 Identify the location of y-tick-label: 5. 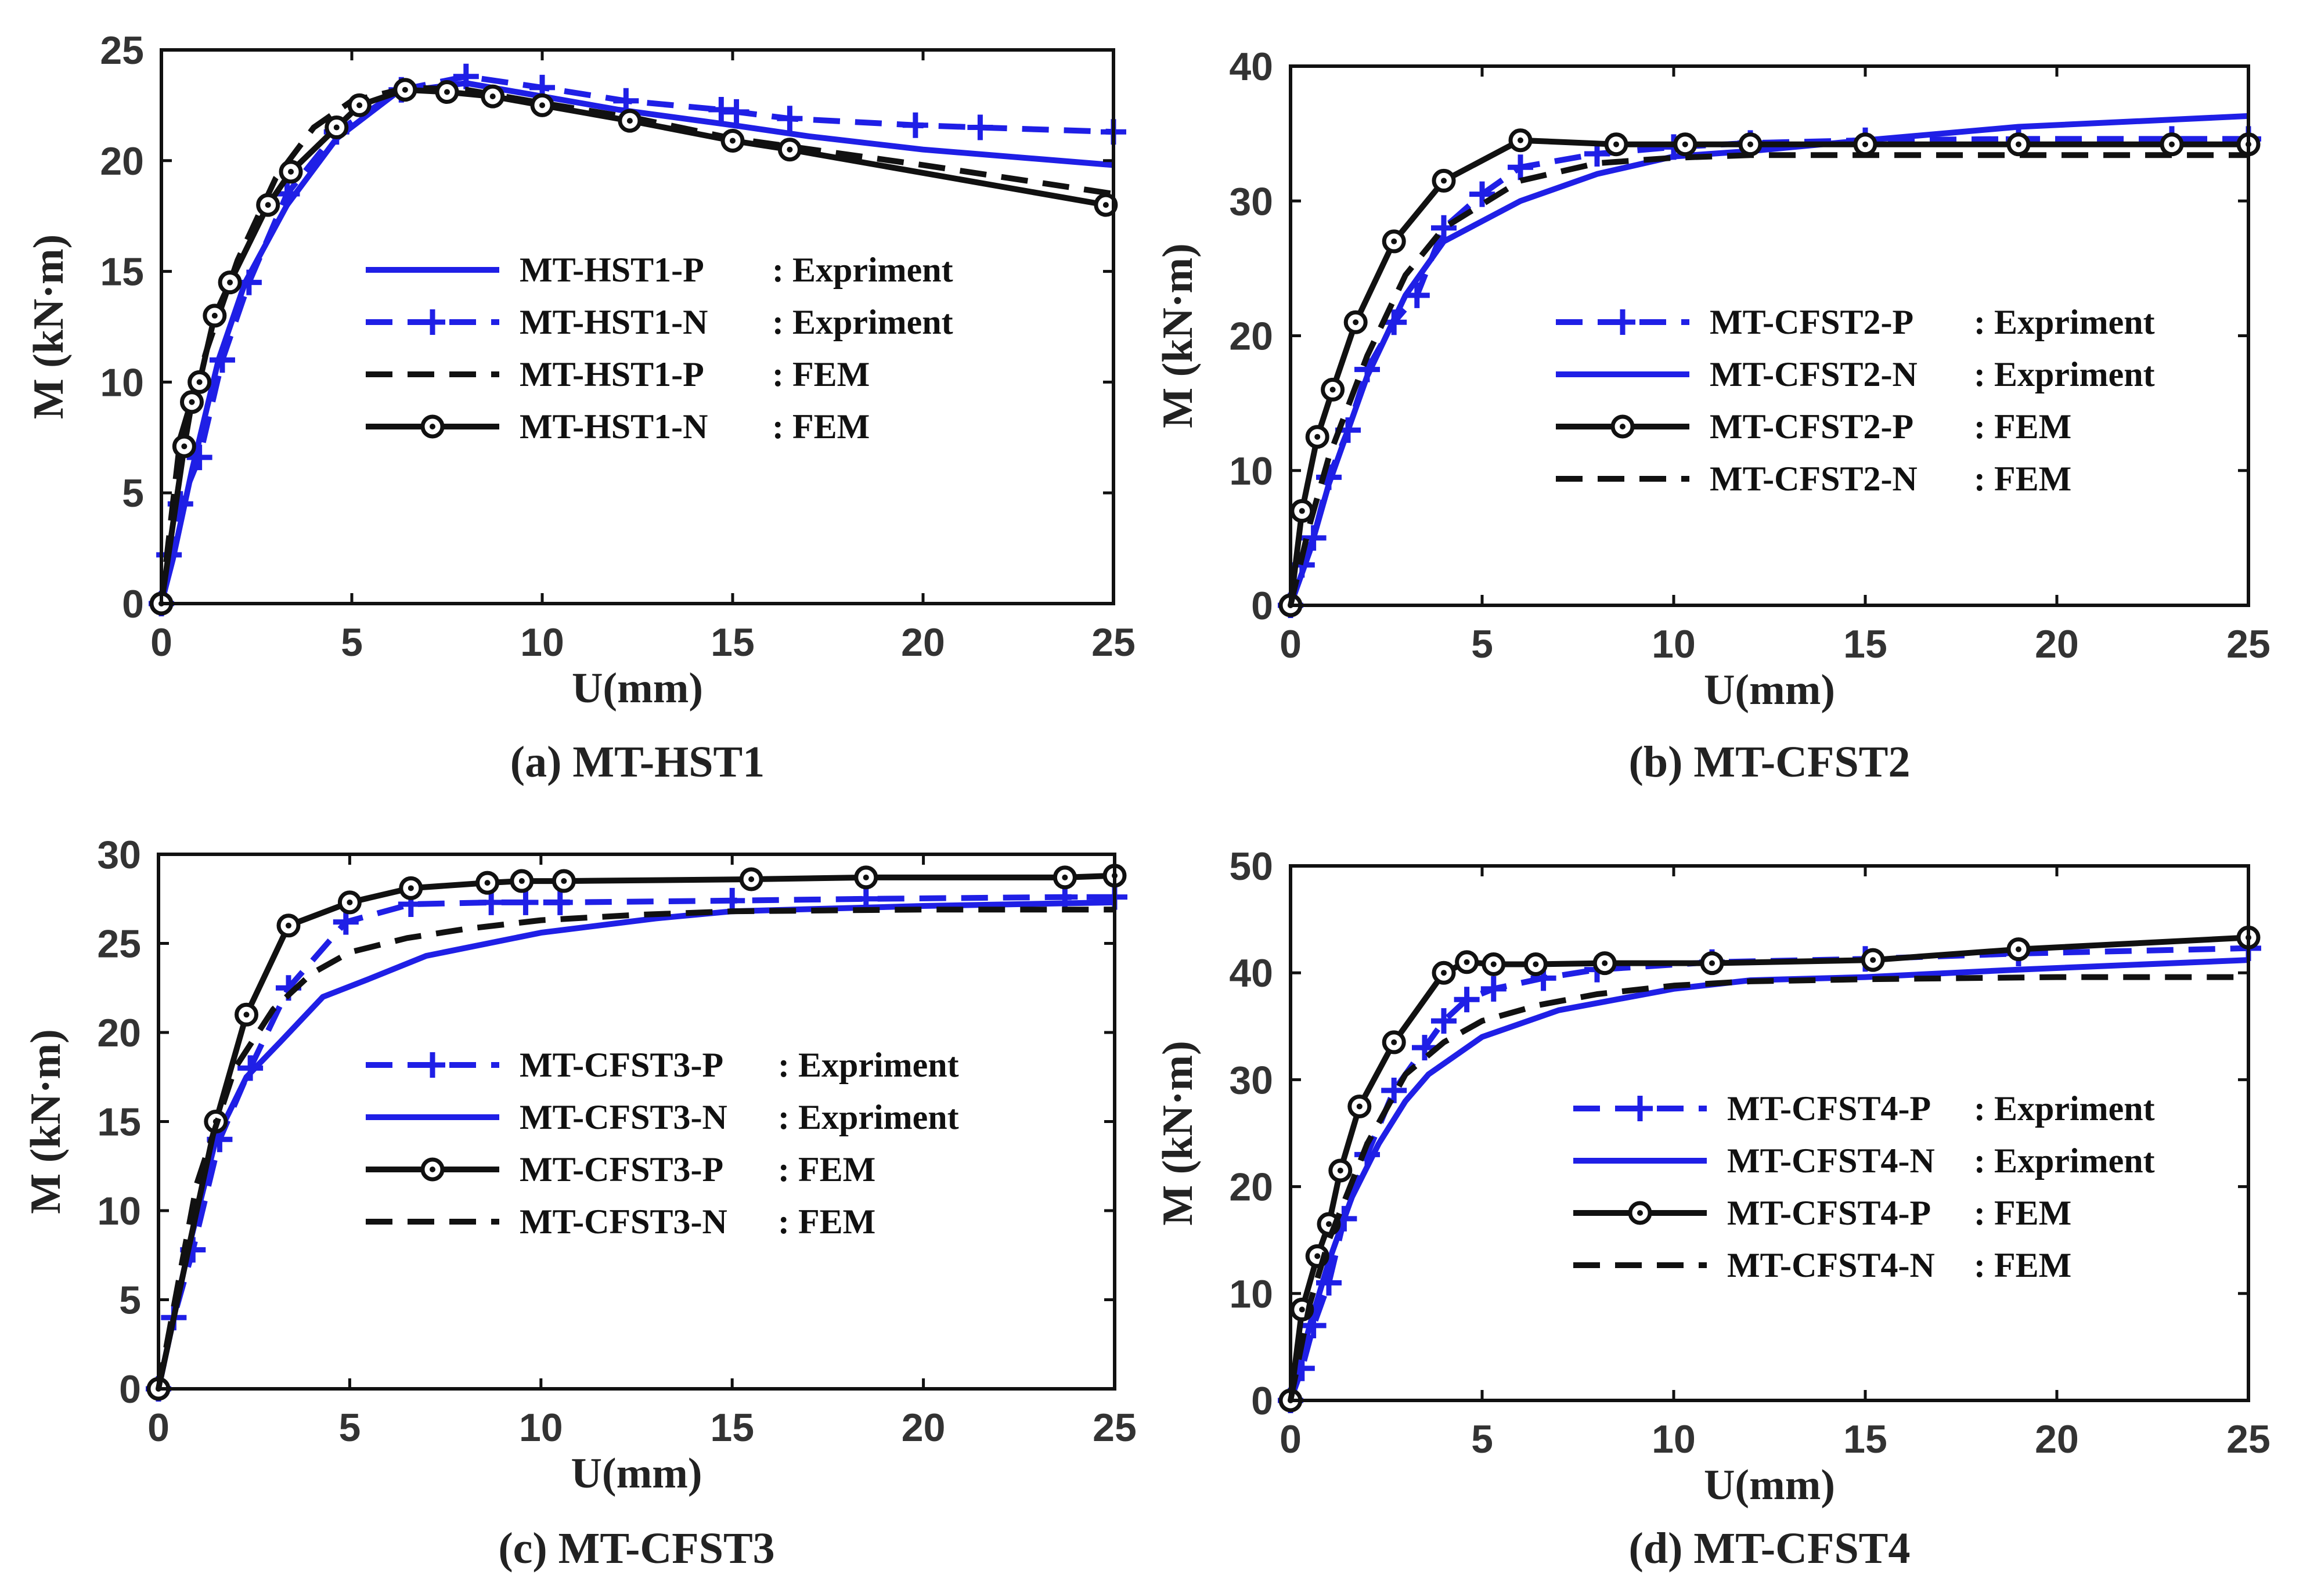
(133, 493).